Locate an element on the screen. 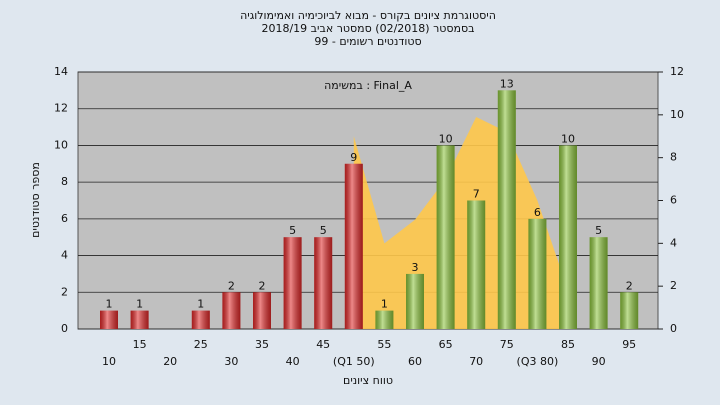  chart-title: בסמסטר (02/2018) סמסטר אביב 2018/19 is located at coordinates (367, 28).